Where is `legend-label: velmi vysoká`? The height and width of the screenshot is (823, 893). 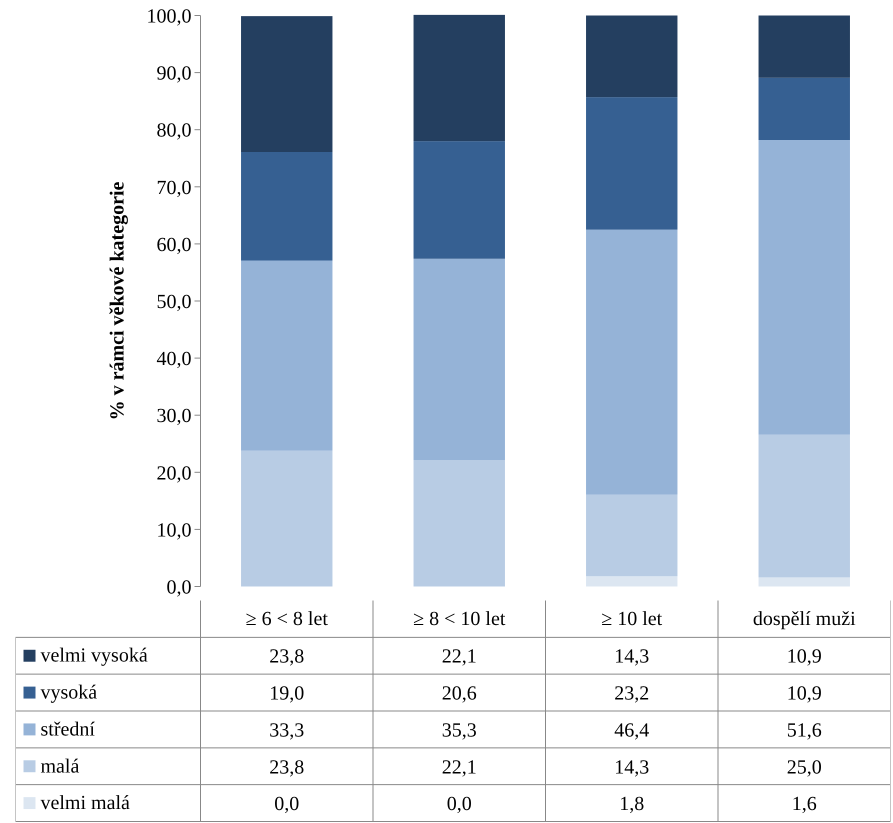
legend-label: velmi vysoká is located at coordinates (94, 655).